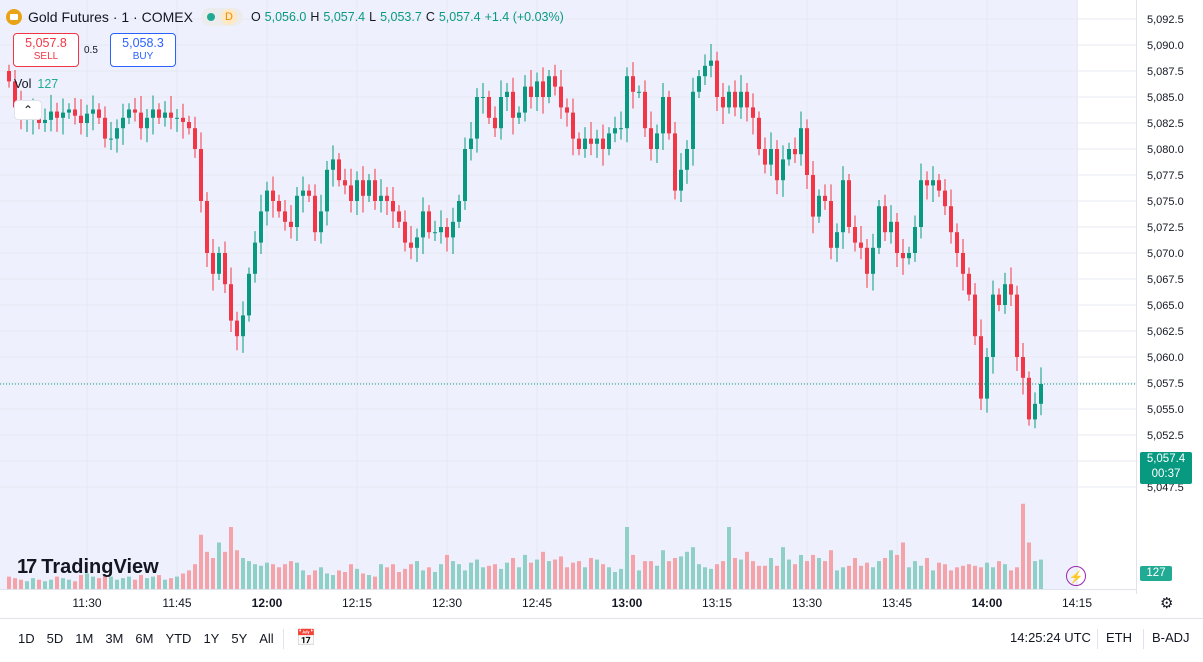  What do you see at coordinates (46, 50) in the screenshot?
I see `sell-button: 5,057.8 SELL` at bounding box center [46, 50].